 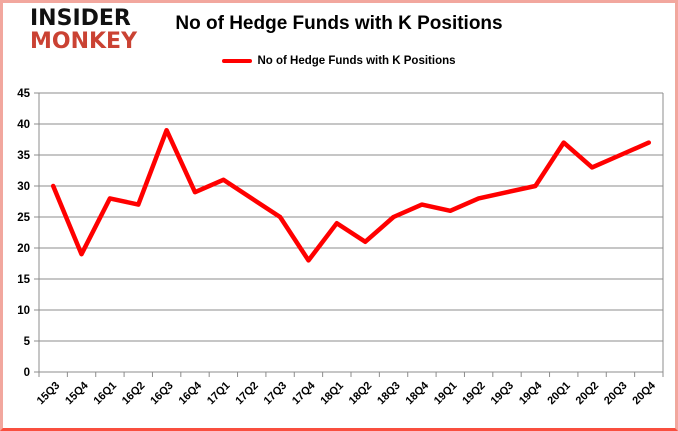 I want to click on legend: No of Hedge Funds with K Positions, so click(x=339, y=61).